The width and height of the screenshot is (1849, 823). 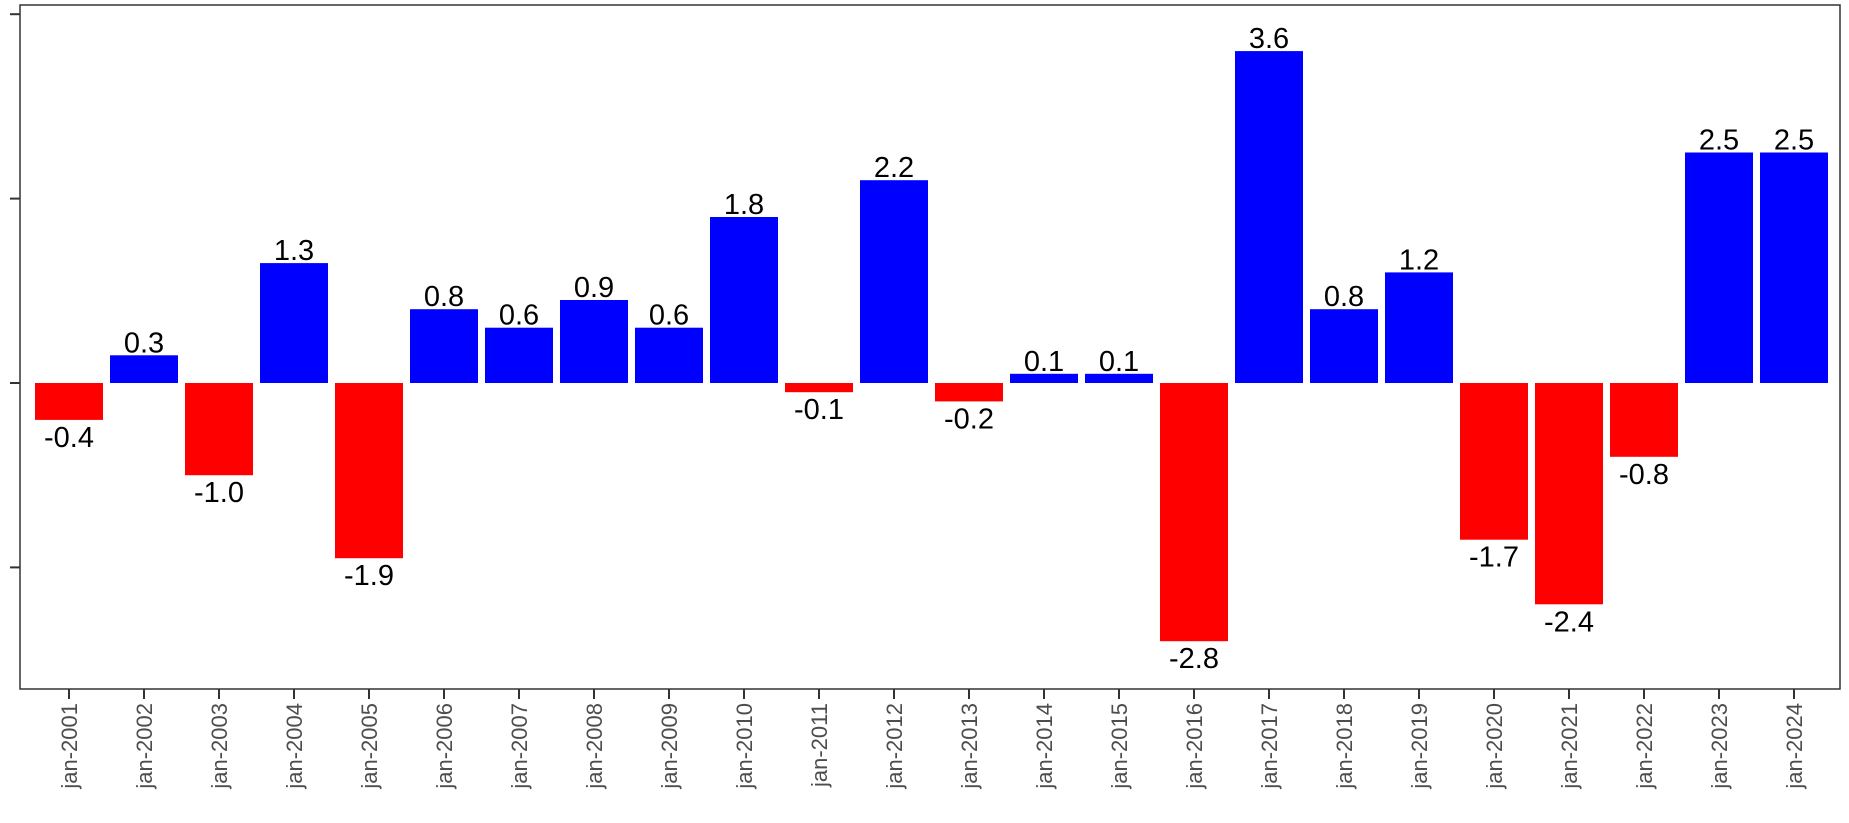 I want to click on x-tick-label: jan-2023, so click(x=1719, y=746).